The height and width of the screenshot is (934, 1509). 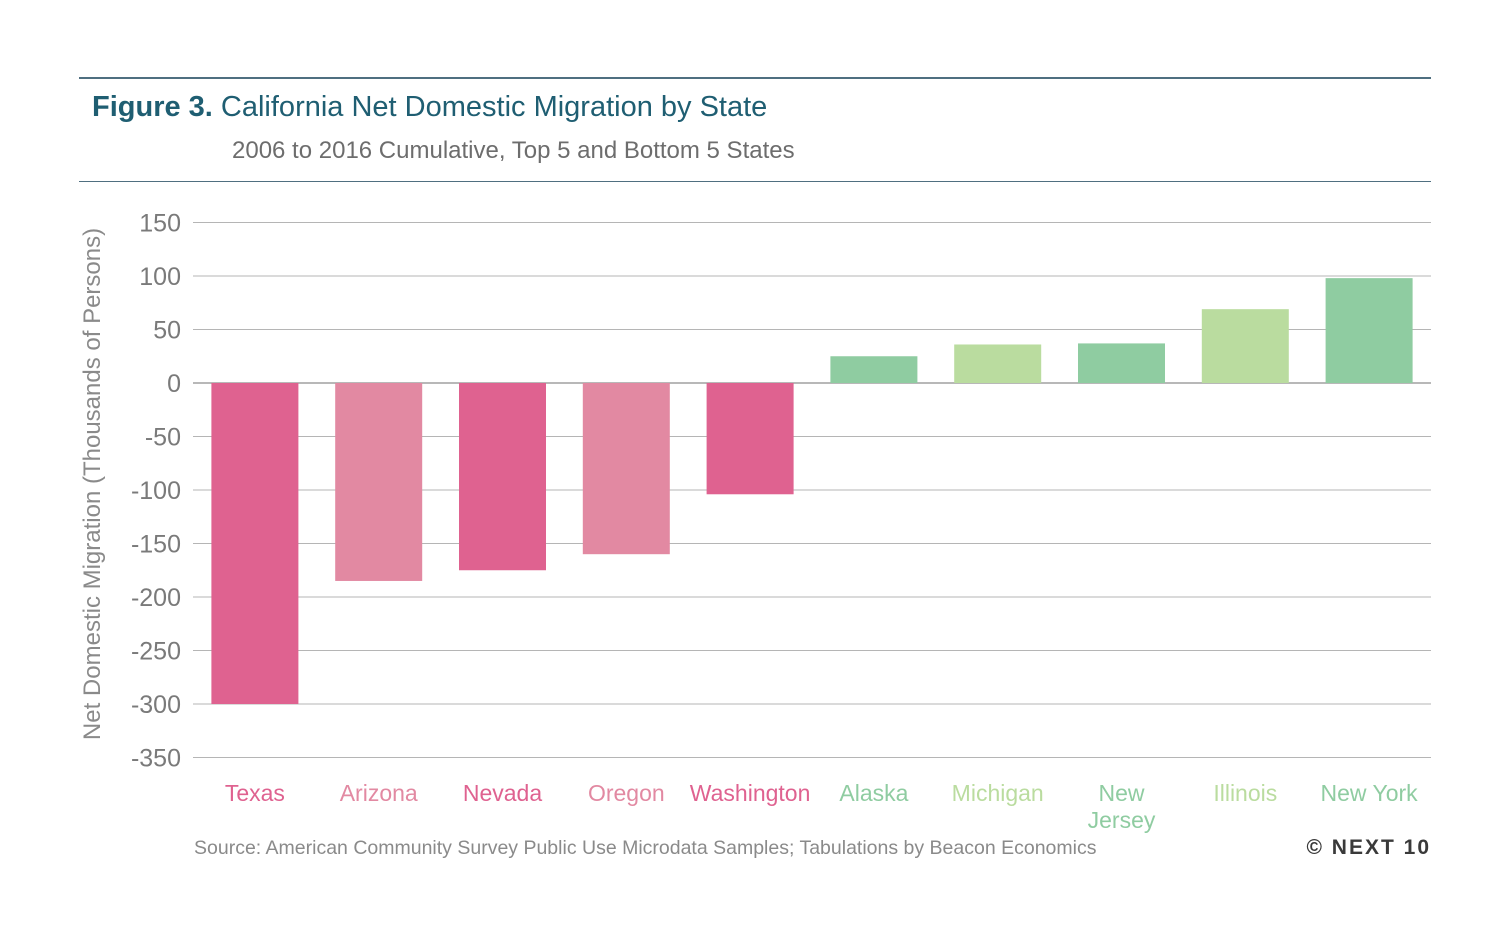 What do you see at coordinates (874, 369) in the screenshot?
I see `bar-alaska` at bounding box center [874, 369].